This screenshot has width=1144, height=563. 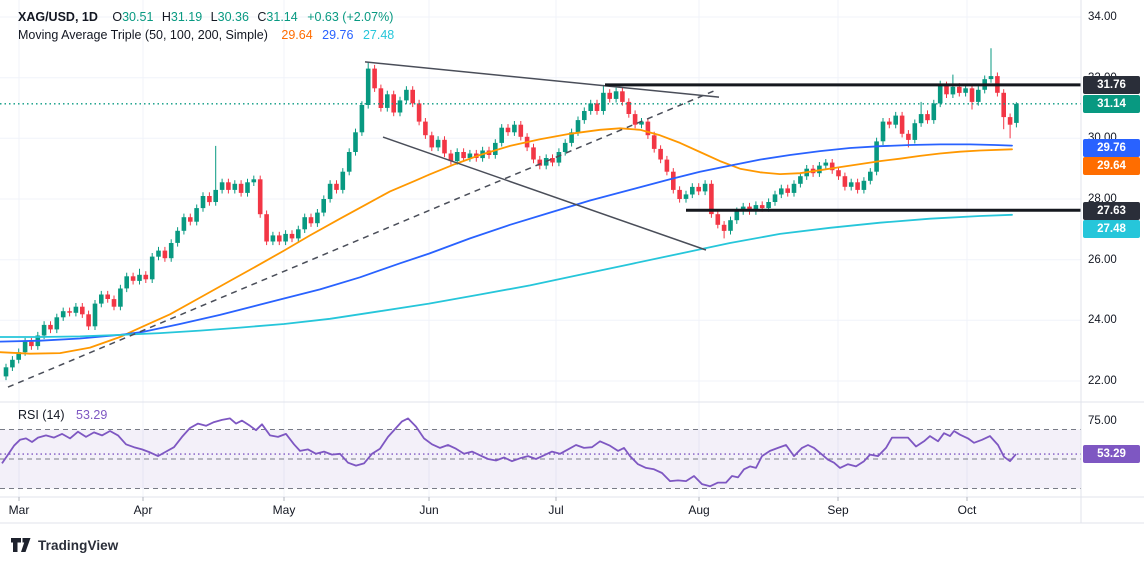 What do you see at coordinates (1102, 421) in the screenshot?
I see `price-tick-75.00: 75.00` at bounding box center [1102, 421].